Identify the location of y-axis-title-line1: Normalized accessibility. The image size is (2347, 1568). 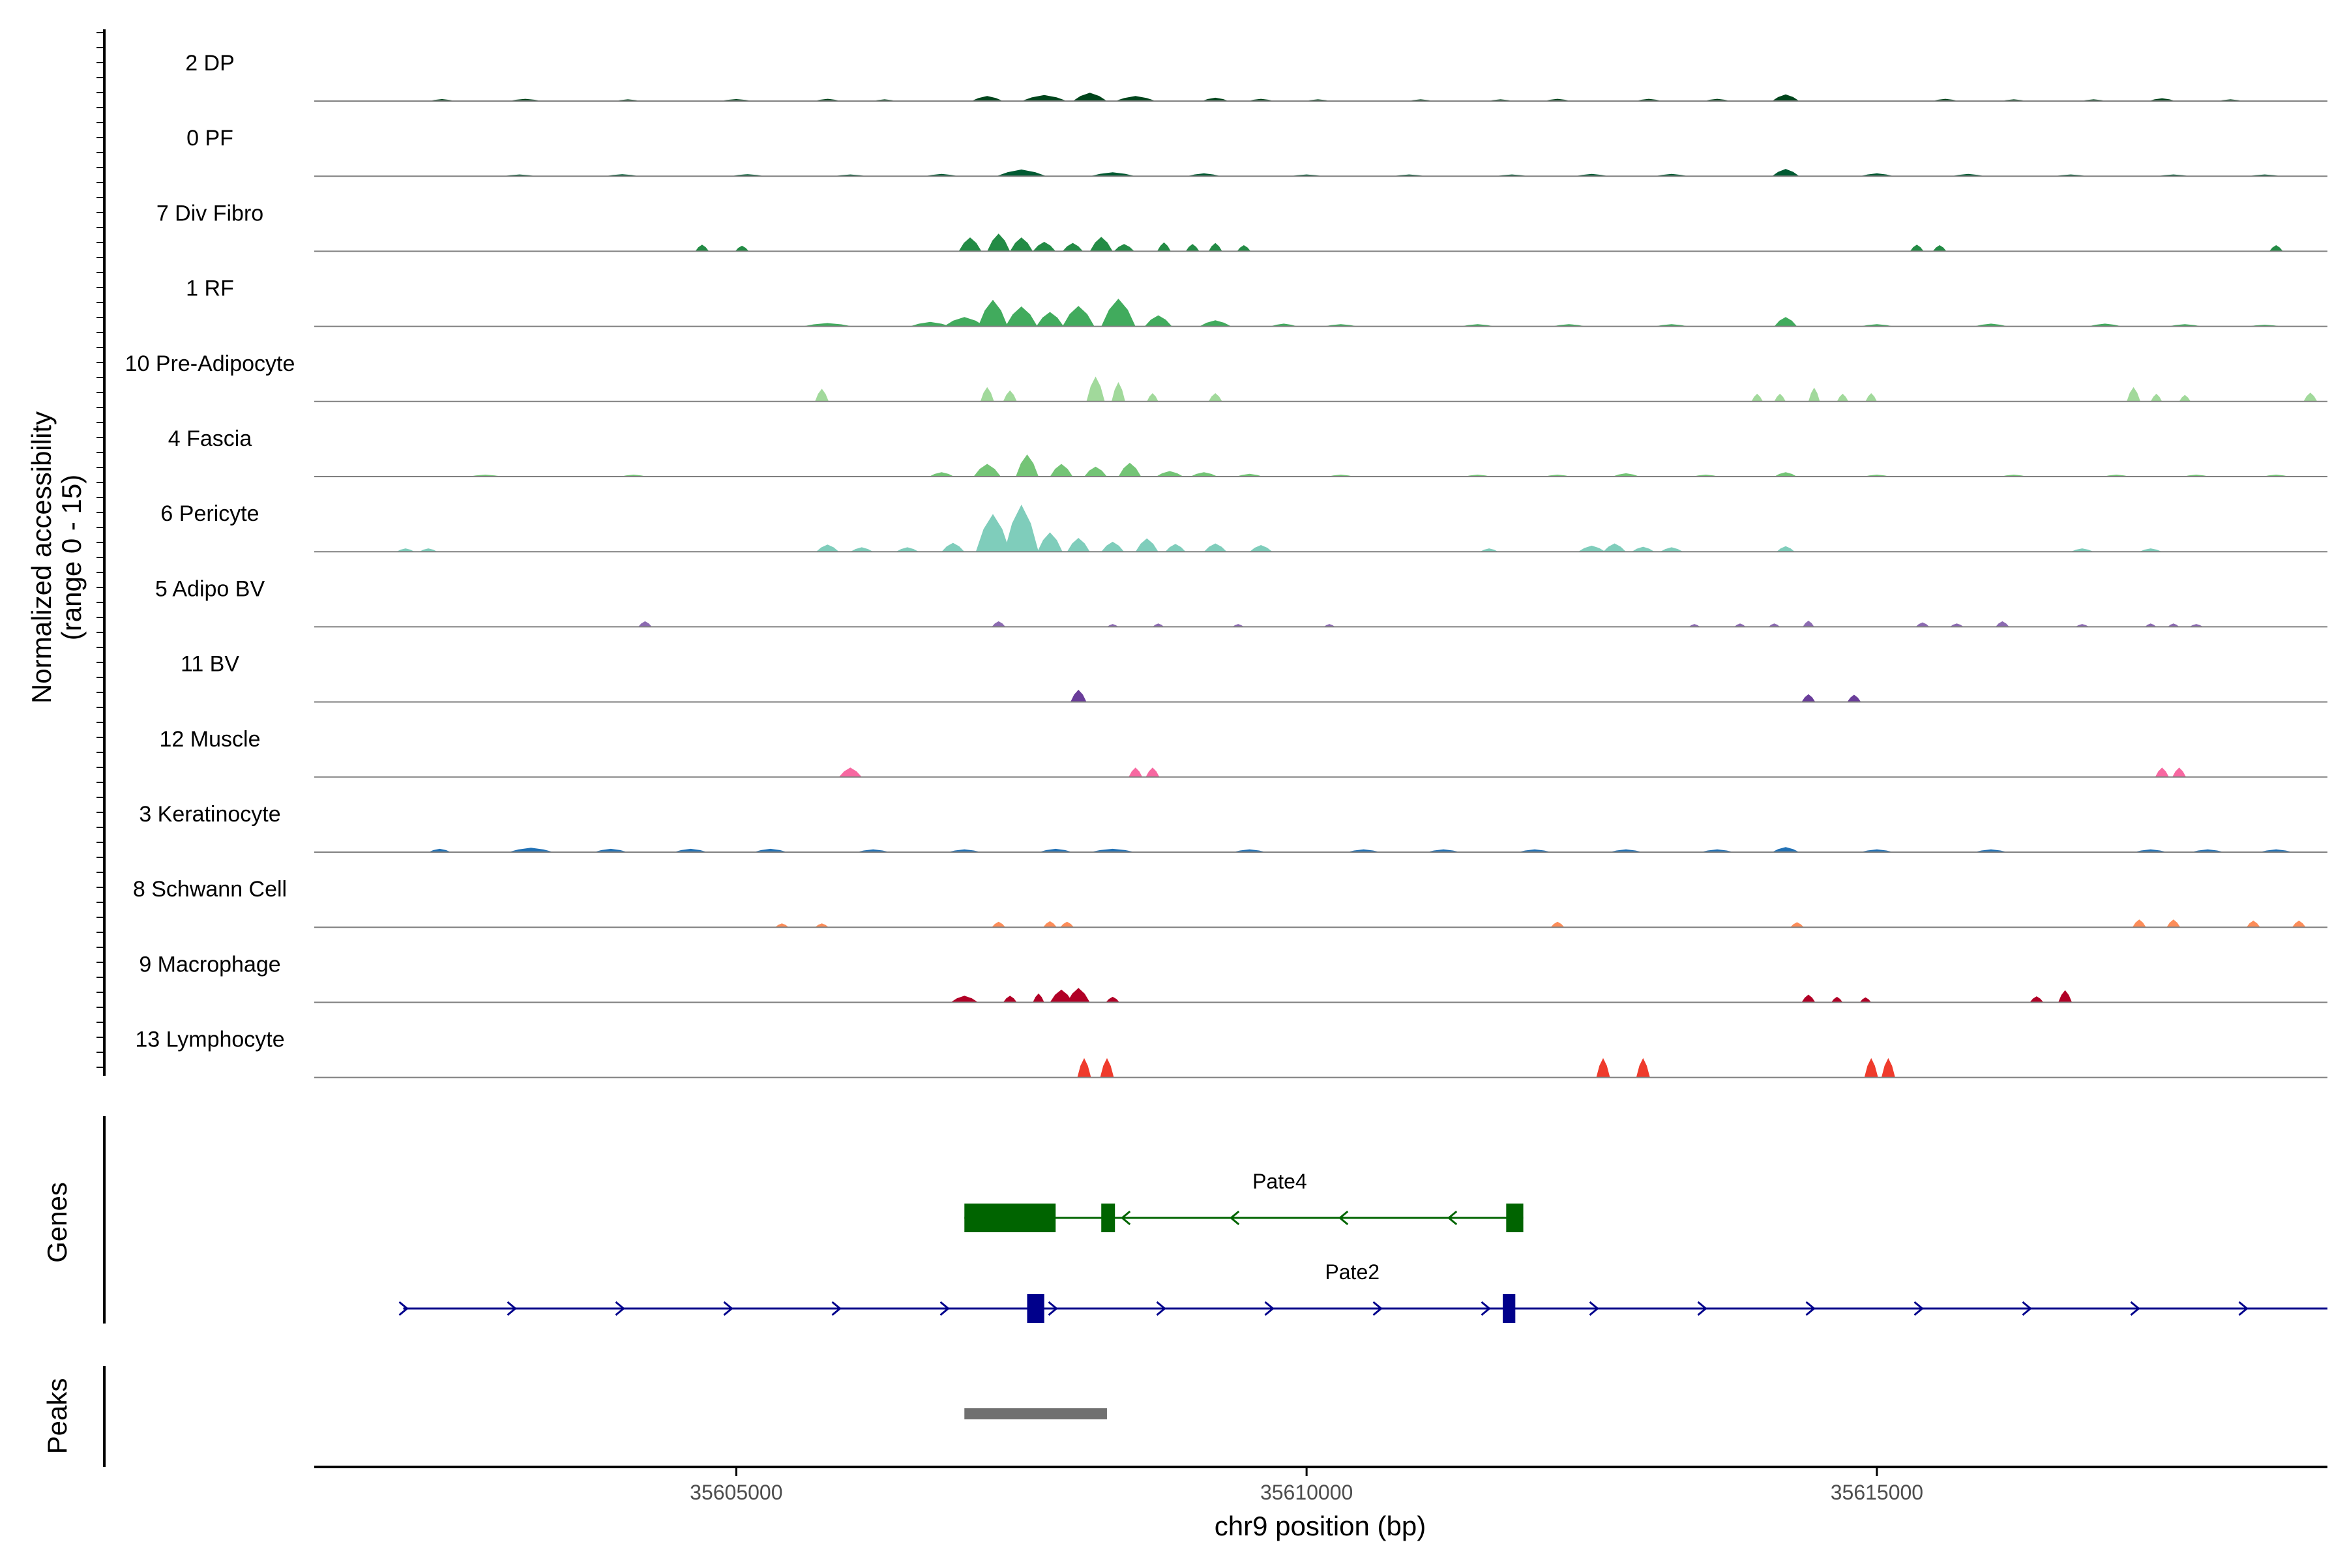
(41, 557).